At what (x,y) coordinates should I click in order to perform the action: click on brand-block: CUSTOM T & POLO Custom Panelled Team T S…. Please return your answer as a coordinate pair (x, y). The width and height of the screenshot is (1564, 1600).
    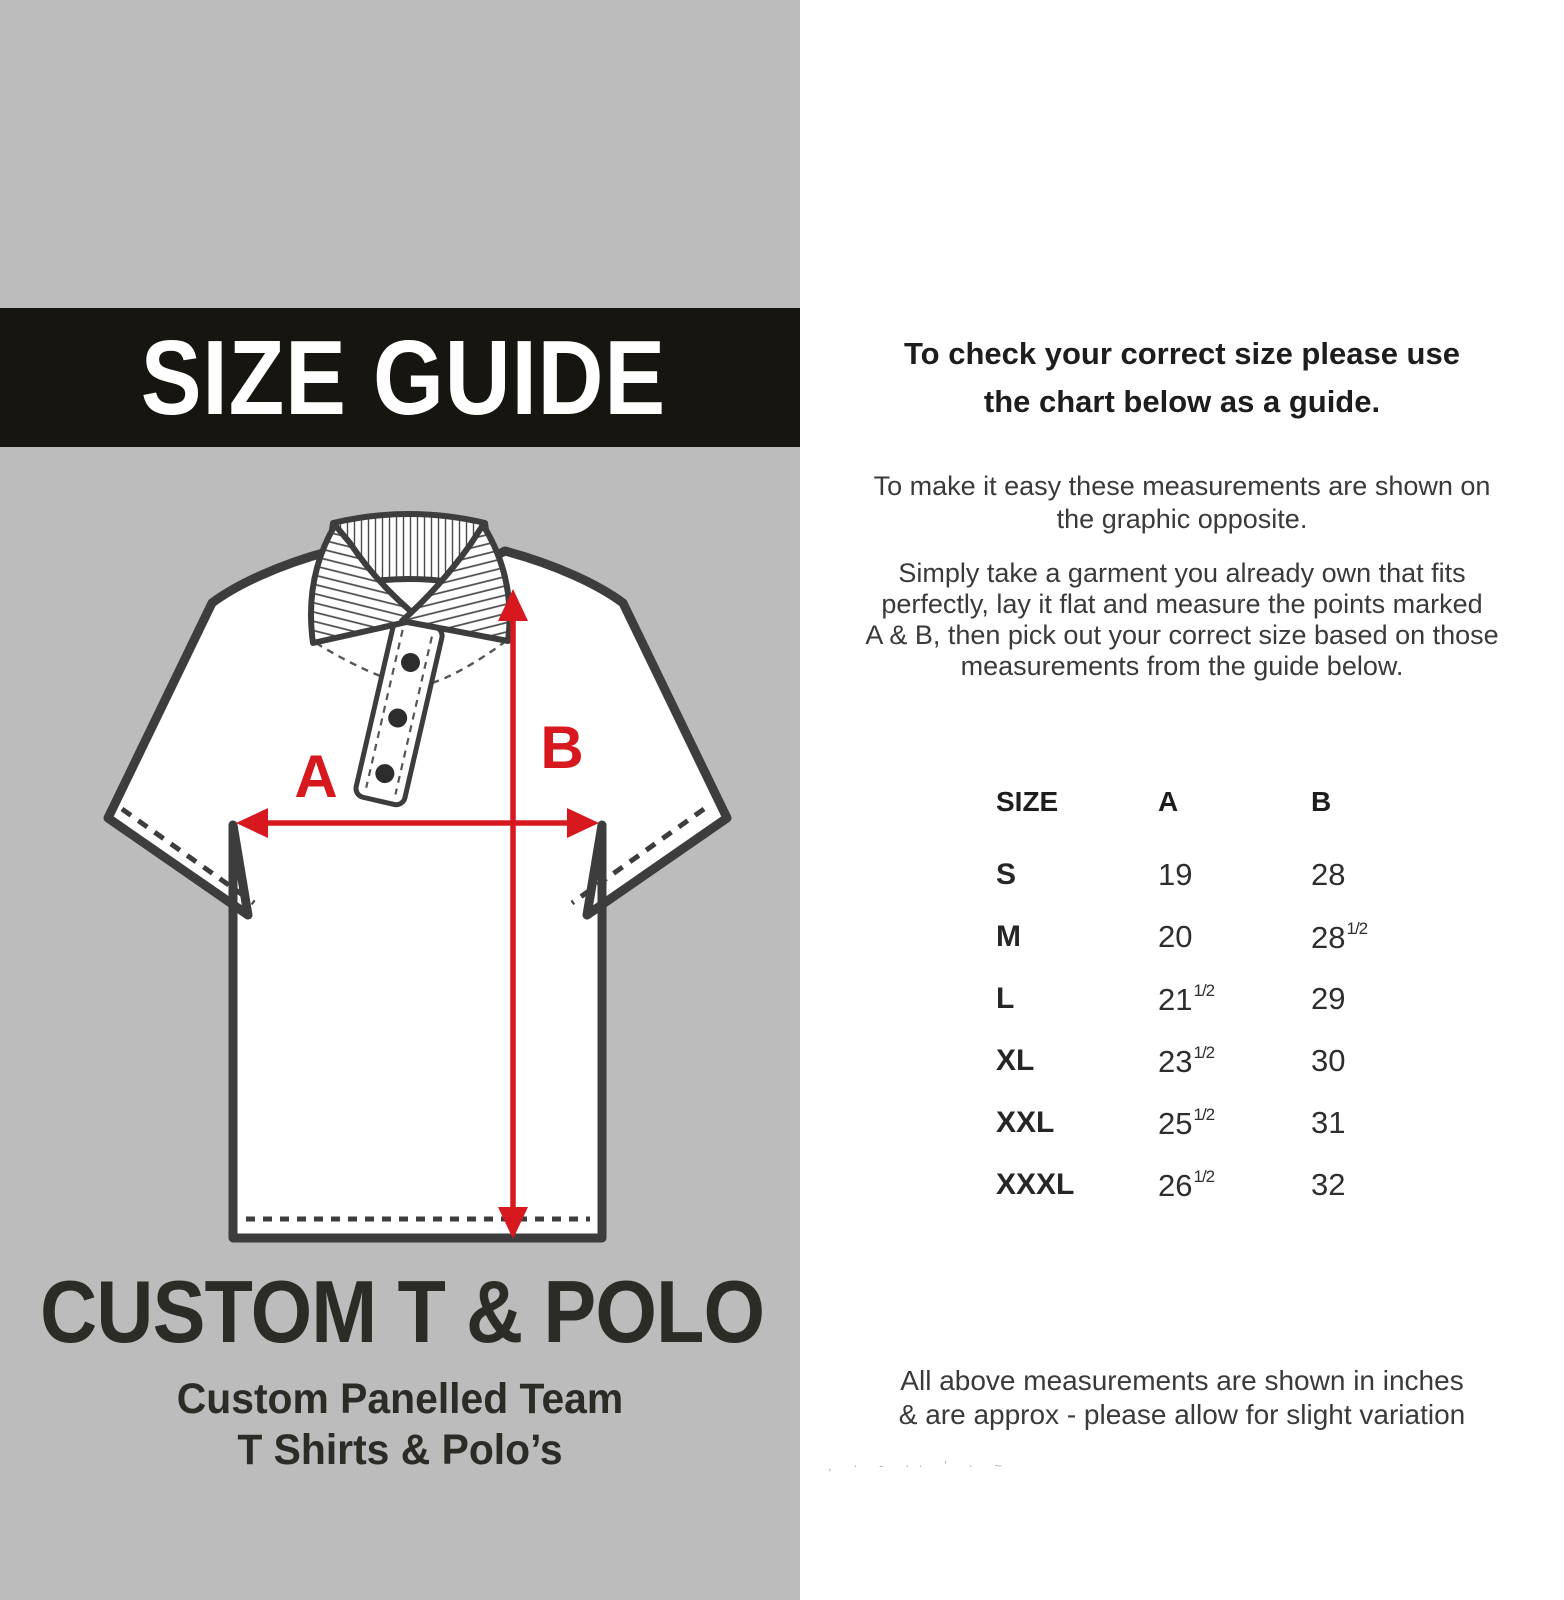
    Looking at the image, I should click on (400, 1372).